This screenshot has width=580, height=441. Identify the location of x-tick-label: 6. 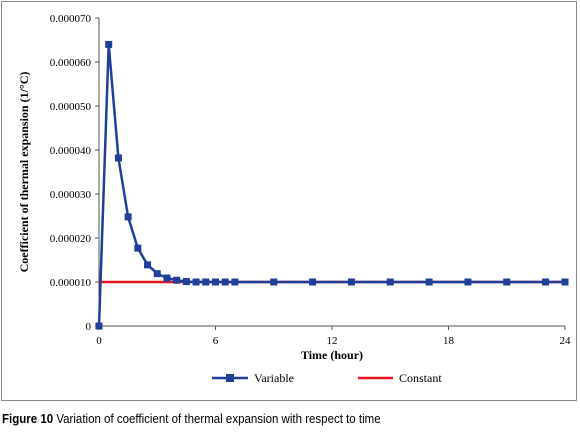
(216, 341).